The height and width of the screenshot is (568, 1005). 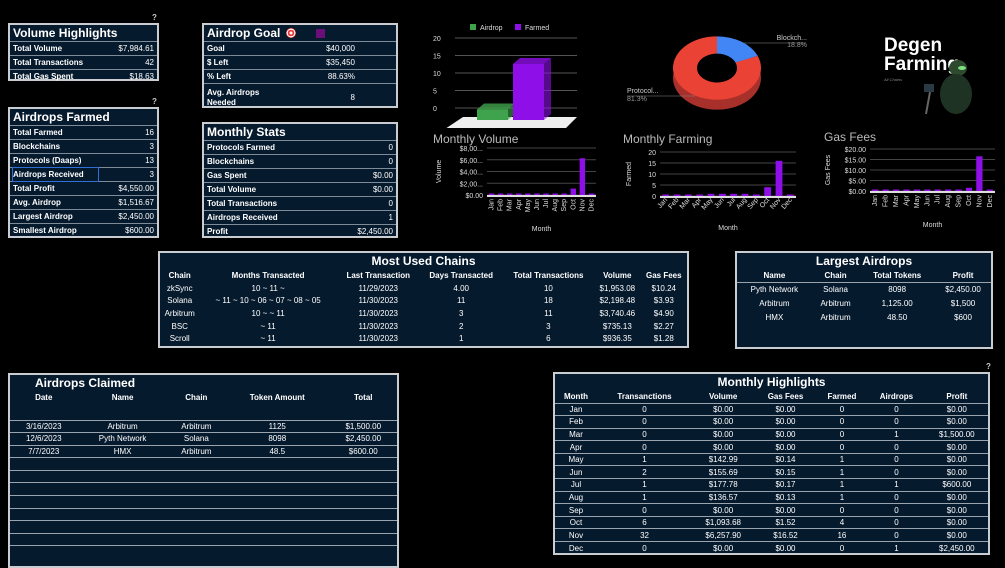 I want to click on table-cell: 16, so click(x=842, y=535).